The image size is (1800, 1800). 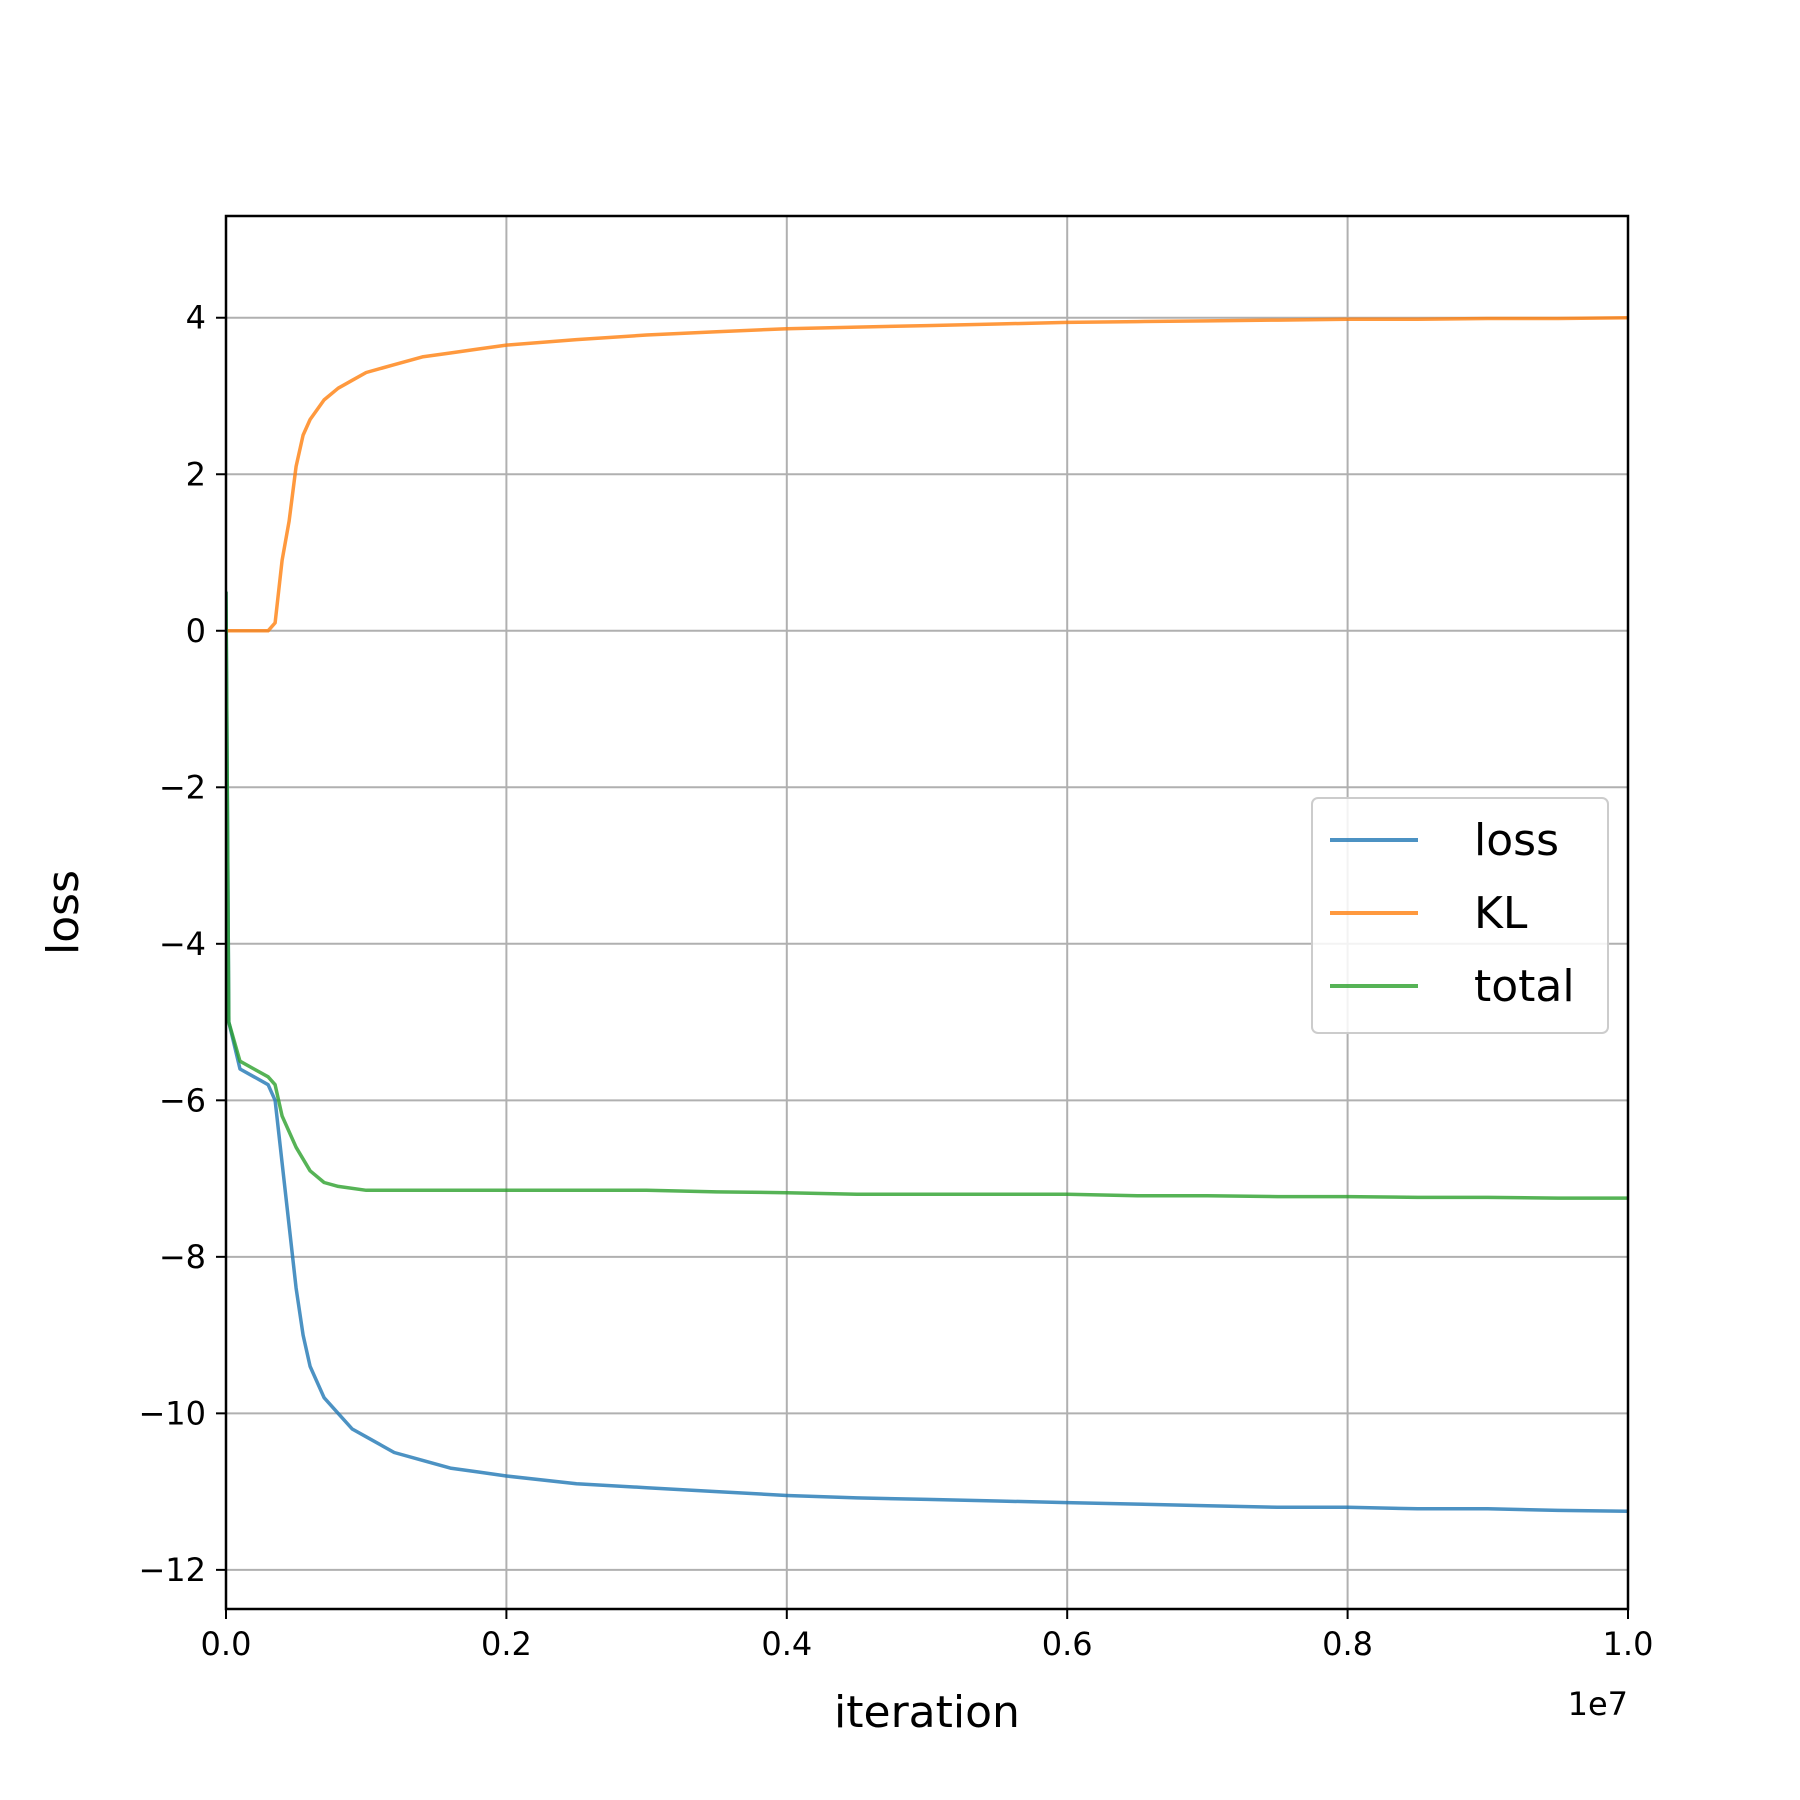 What do you see at coordinates (196, 318) in the screenshot?
I see `y-tick-label: 4` at bounding box center [196, 318].